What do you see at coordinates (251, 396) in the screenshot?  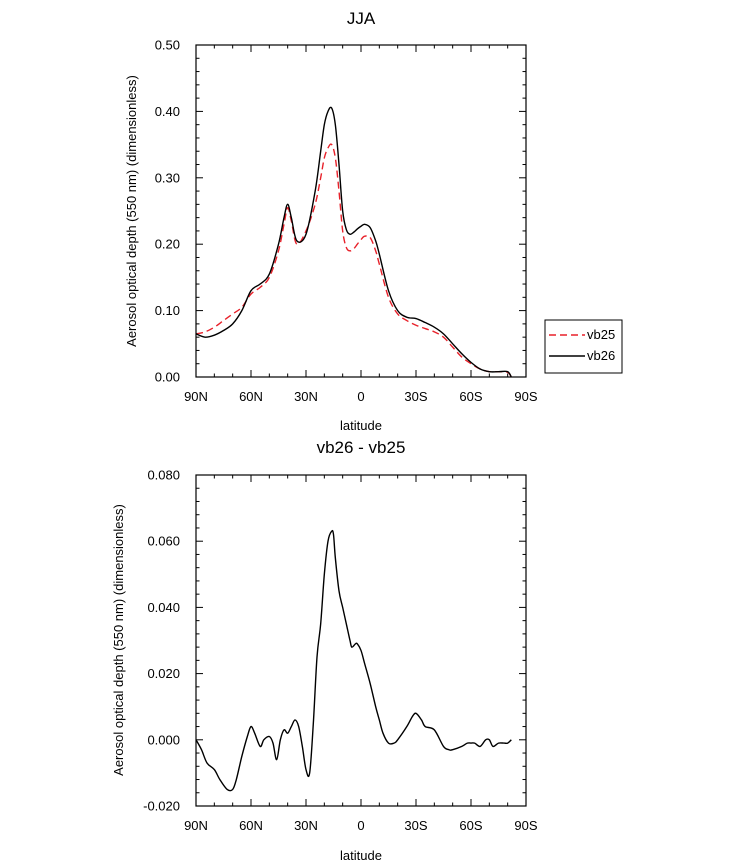 I see `top-x-tick-label: 60N` at bounding box center [251, 396].